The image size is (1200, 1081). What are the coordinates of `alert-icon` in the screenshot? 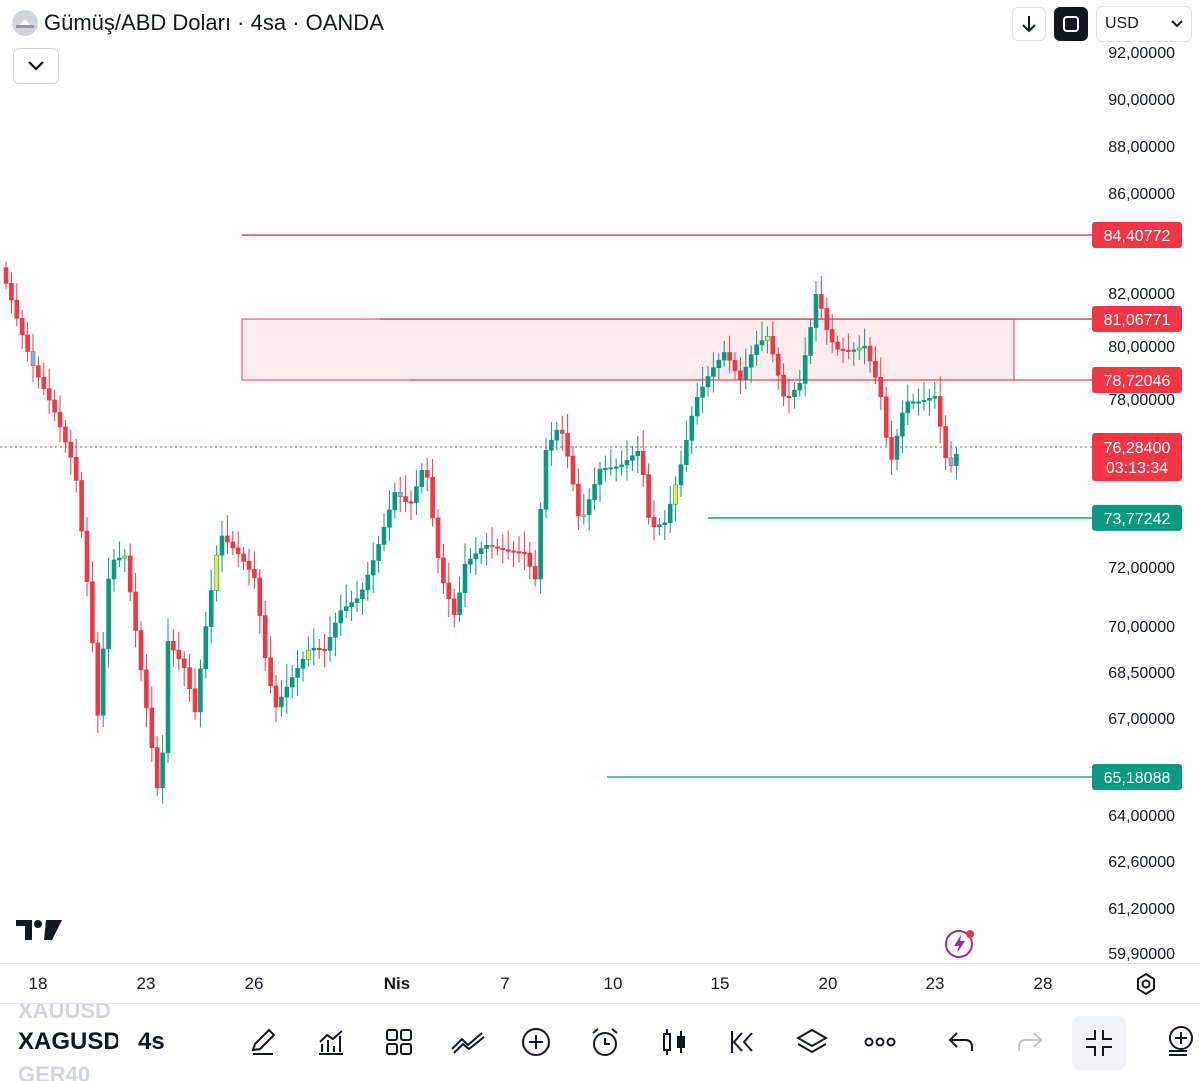 It's located at (605, 1042).